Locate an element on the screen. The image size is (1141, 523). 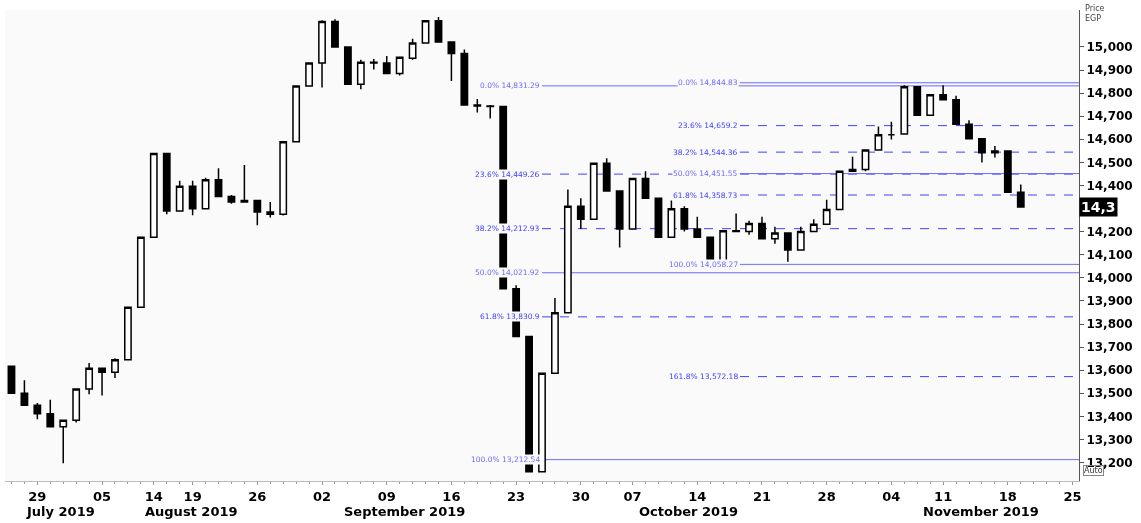
x-tick-label: 28 is located at coordinates (826, 496).